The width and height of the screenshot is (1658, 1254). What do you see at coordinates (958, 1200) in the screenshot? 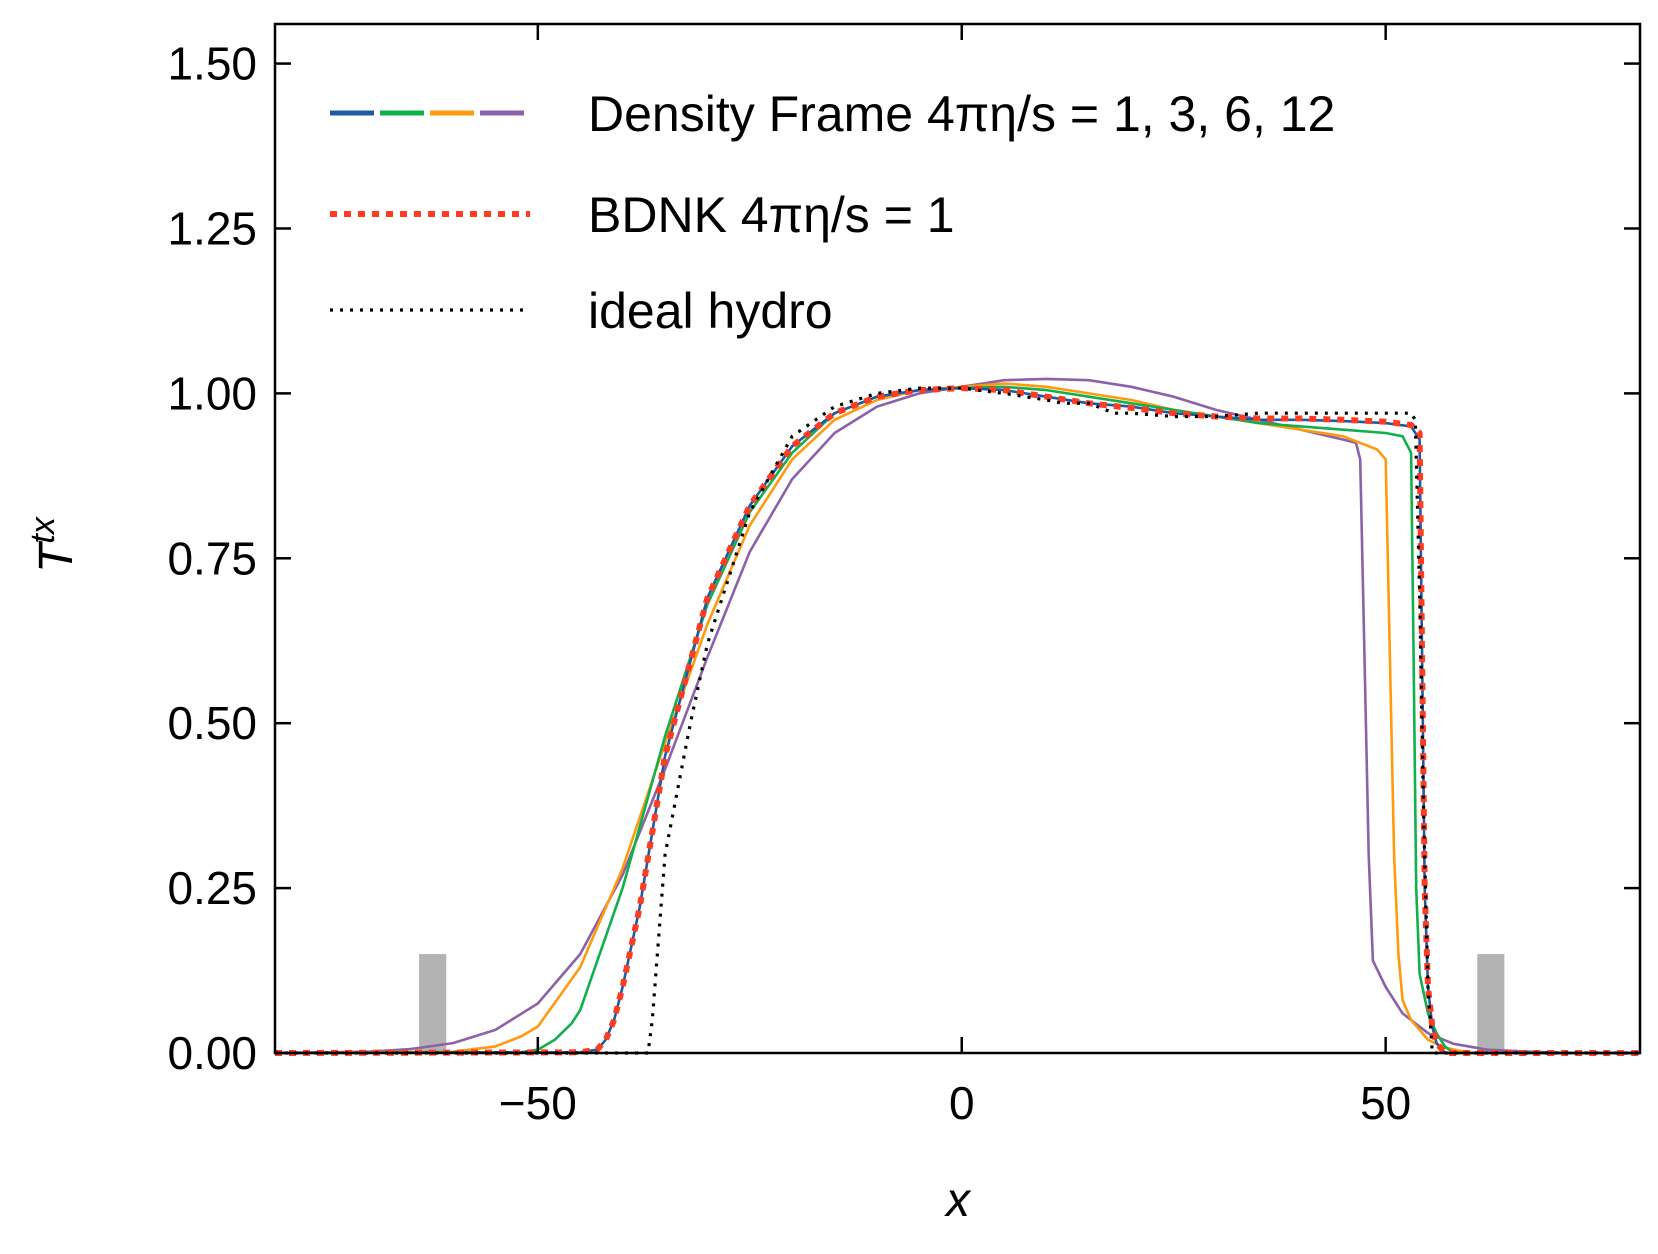
I see `x-axis-label: x` at bounding box center [958, 1200].